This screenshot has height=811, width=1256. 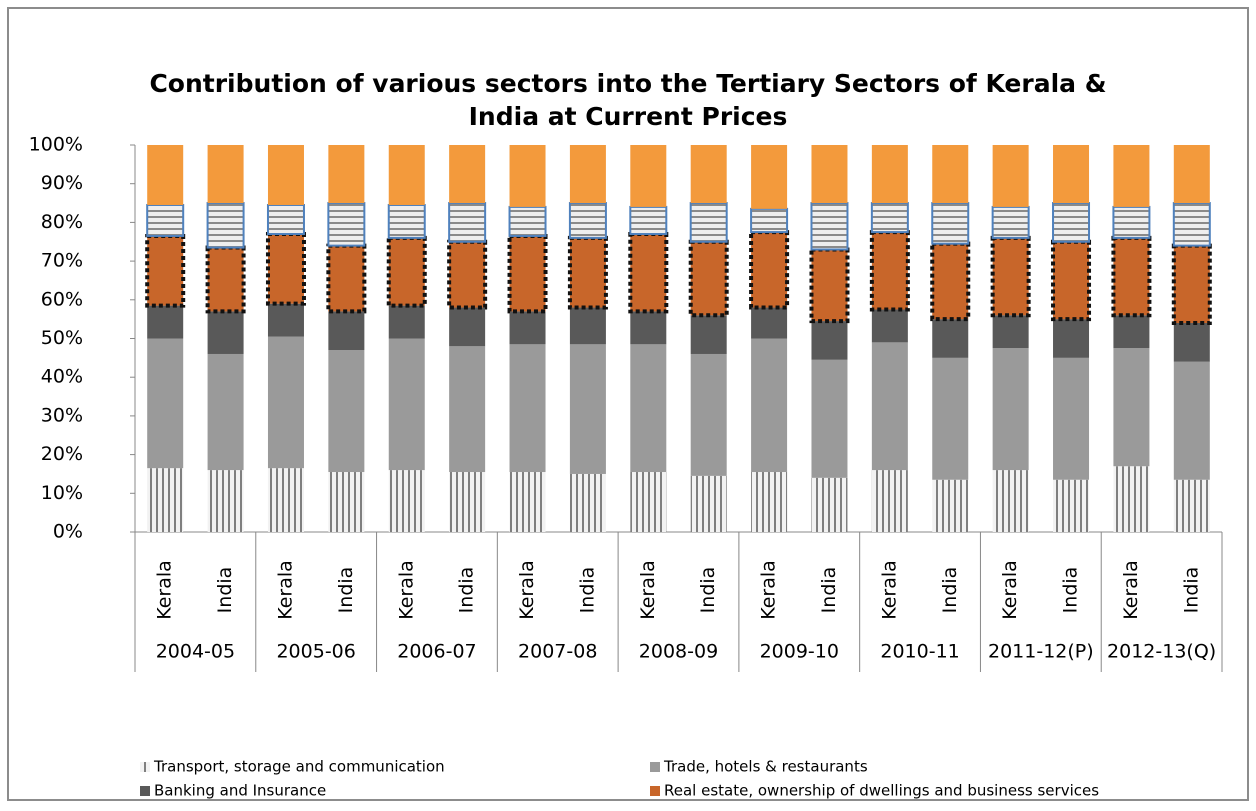 I want to click on y-tick-label: 20%, so click(x=62, y=454).